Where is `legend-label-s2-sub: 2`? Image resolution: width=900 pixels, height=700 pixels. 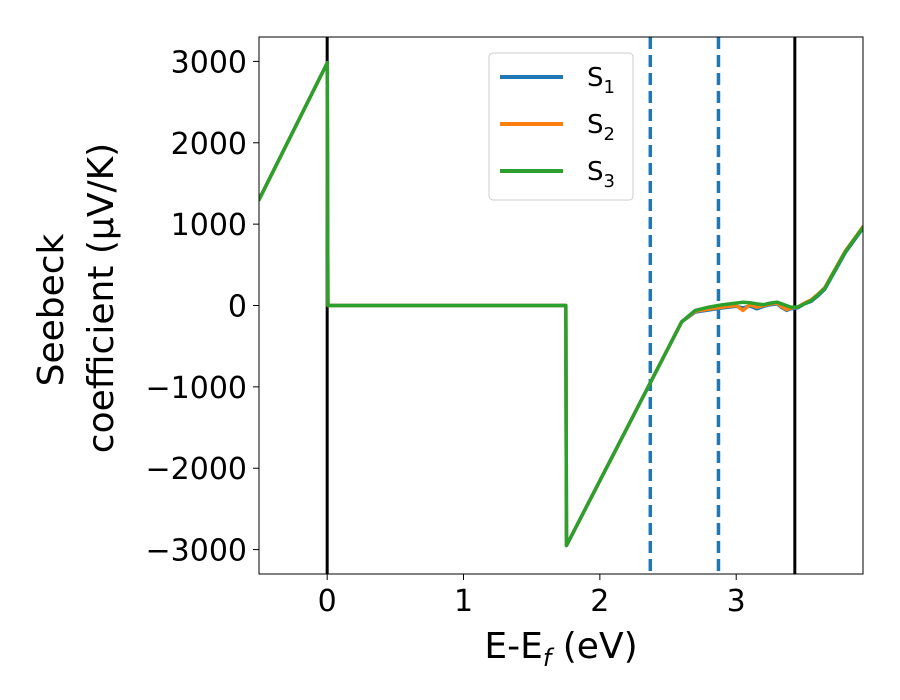
legend-label-s2-sub: 2 is located at coordinates (609, 134).